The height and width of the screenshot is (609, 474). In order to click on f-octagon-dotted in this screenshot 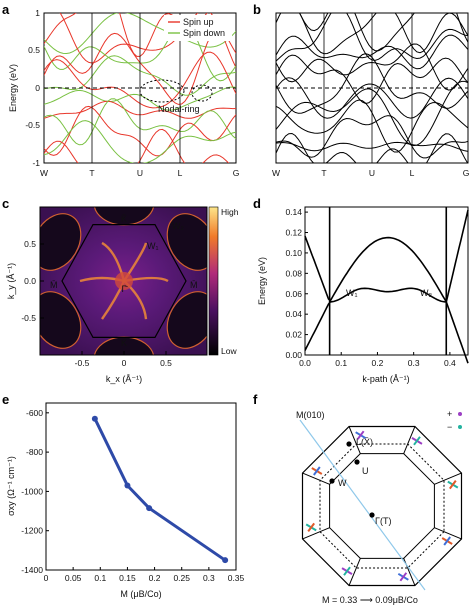, I will do `click(382, 506)`.